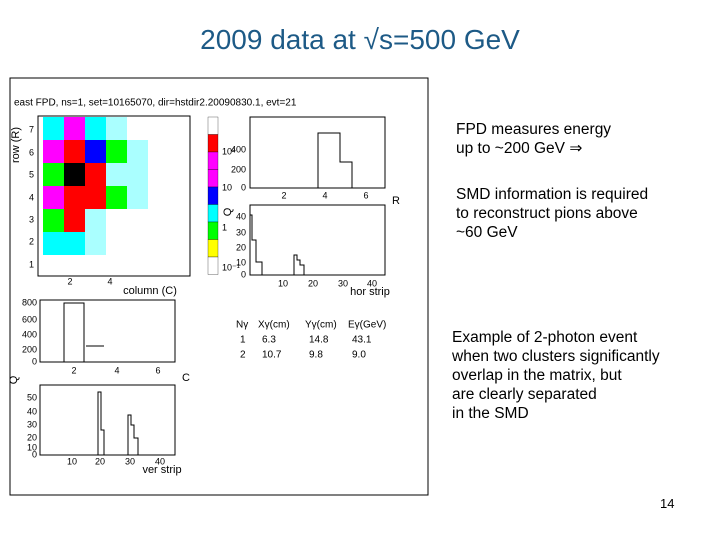 Image resolution: width=720 pixels, height=540 pixels. I want to click on tick-label: 50, so click(32, 397).